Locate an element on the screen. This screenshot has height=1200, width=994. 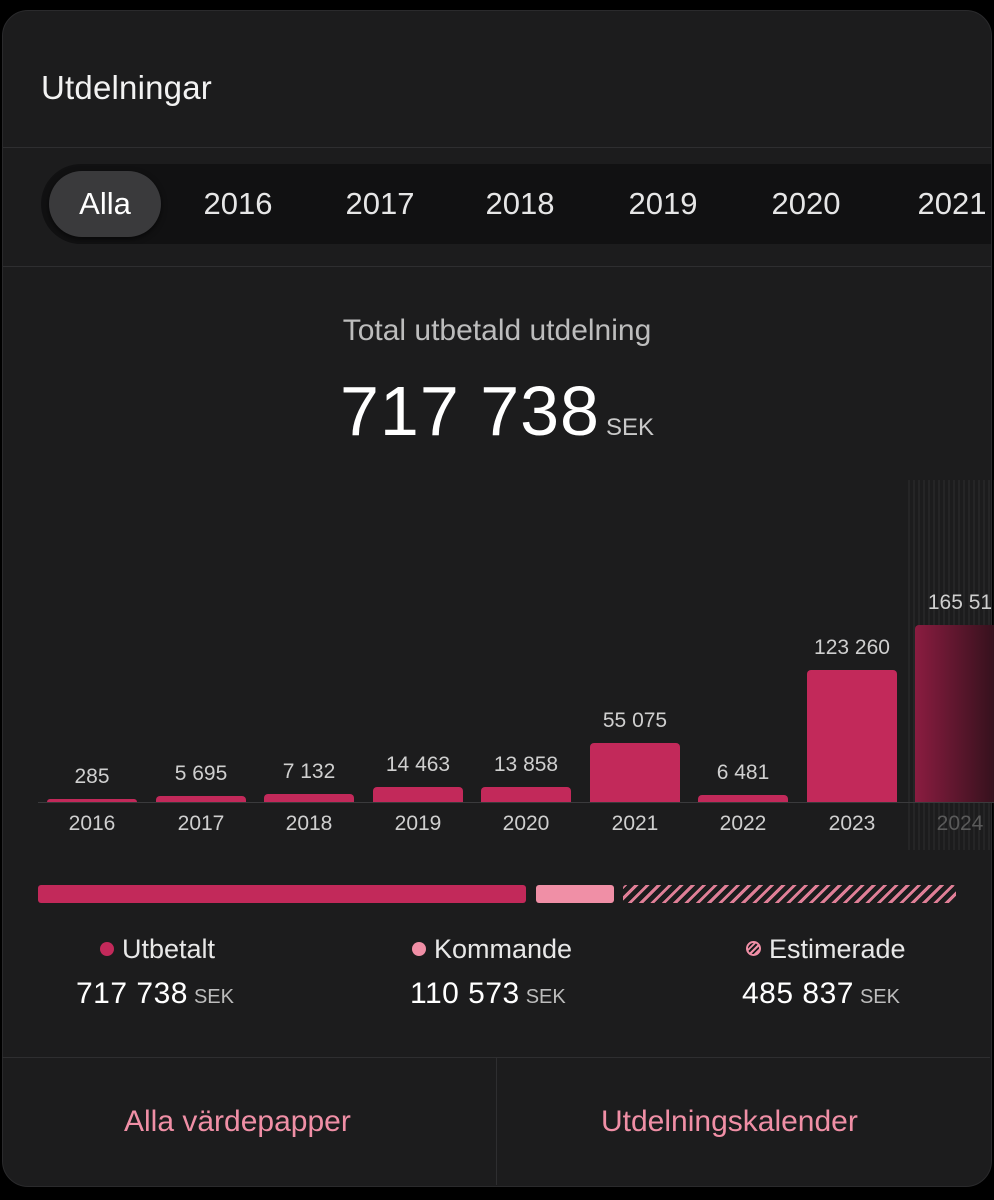
bar-value-label: 6 481 is located at coordinates (743, 772).